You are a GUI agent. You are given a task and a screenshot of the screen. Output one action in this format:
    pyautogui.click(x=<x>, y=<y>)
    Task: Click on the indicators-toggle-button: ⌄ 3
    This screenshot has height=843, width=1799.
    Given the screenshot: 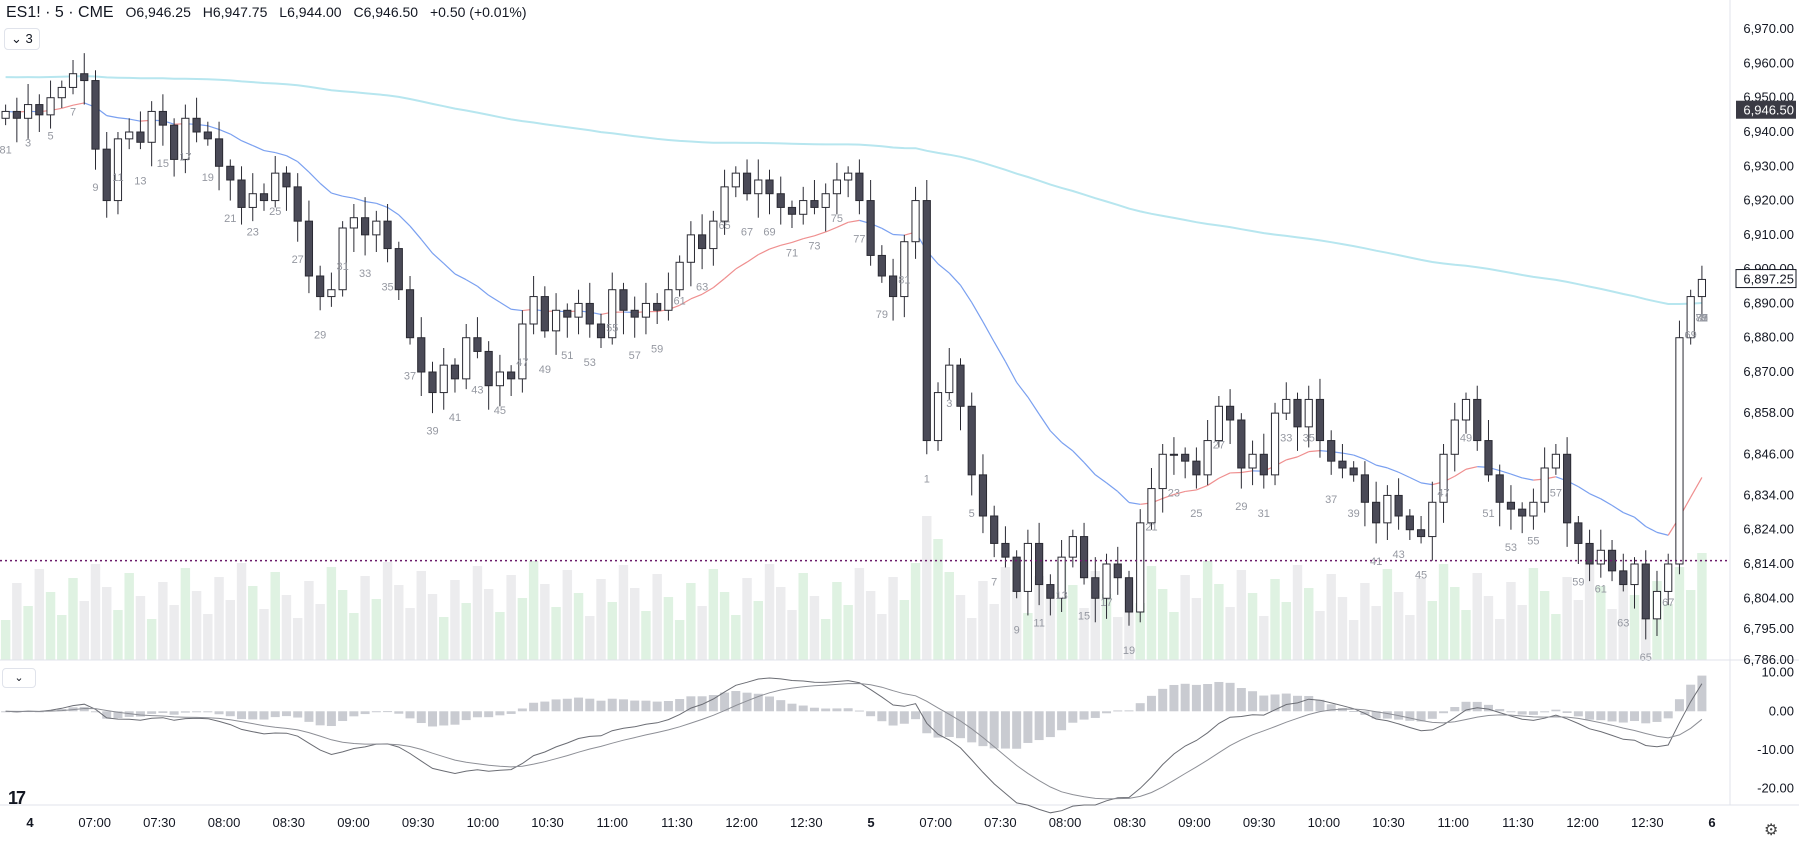 What is the action you would take?
    pyautogui.click(x=22, y=39)
    